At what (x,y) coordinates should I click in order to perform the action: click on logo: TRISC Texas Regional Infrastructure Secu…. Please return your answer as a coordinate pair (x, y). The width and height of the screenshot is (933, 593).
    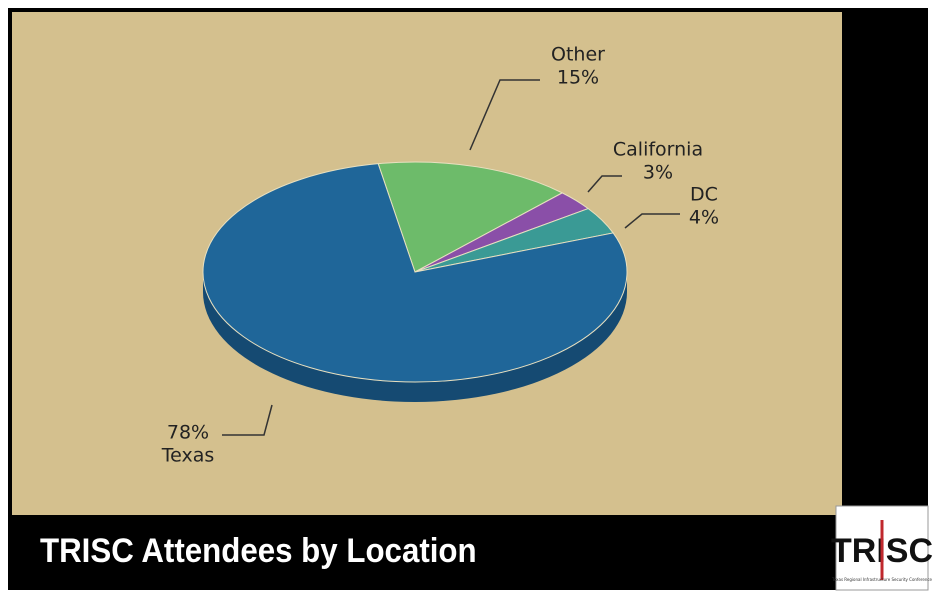
    Looking at the image, I should click on (882, 548).